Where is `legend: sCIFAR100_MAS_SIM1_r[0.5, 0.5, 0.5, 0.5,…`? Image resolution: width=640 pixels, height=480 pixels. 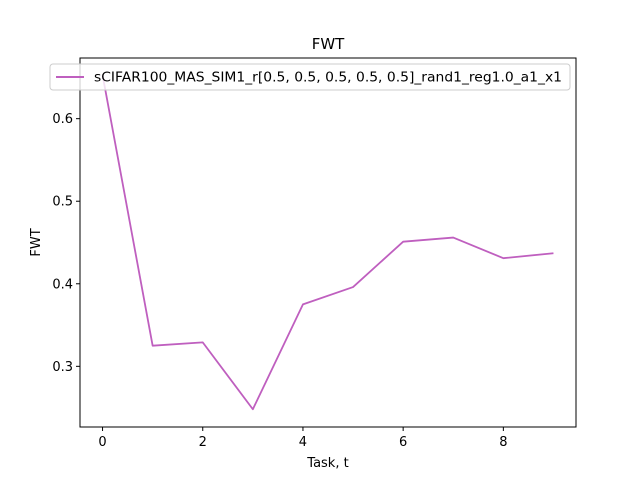 legend: sCIFAR100_MAS_SIM1_r[0.5, 0.5, 0.5, 0.5,… is located at coordinates (310, 77).